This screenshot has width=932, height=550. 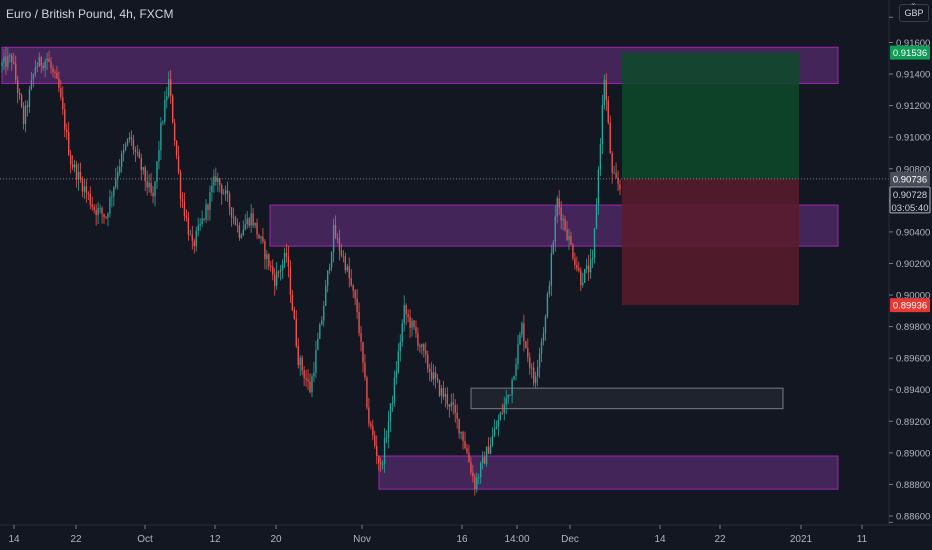 I want to click on x-axis: 14 22 Oct 12 20 Nov 16 14:00 Dec 14 22 2021 11, so click(x=438, y=535).